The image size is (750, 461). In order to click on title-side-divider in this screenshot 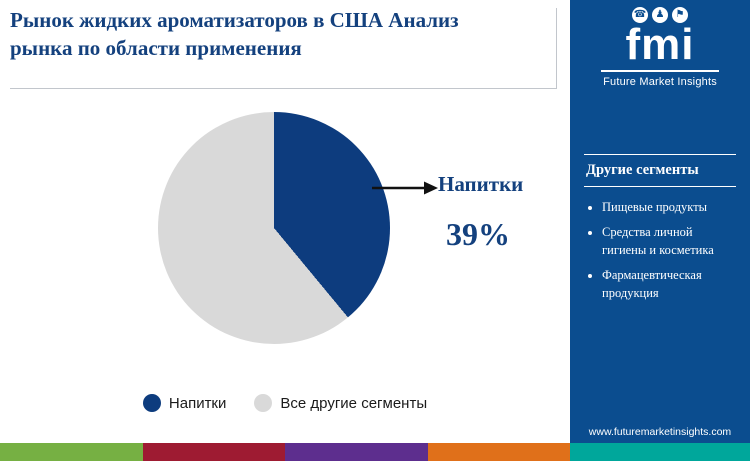, I will do `click(556, 48)`.